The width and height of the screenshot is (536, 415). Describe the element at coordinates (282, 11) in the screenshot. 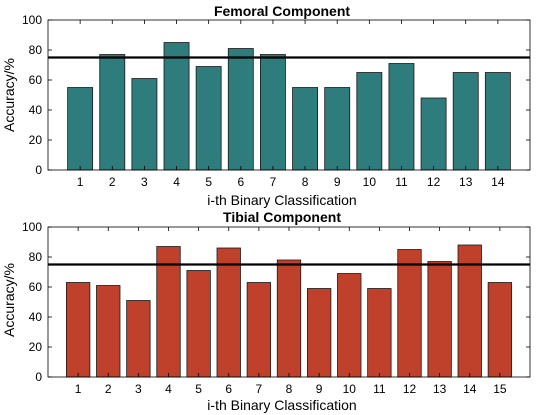

I see `chart-title: Femoral Component` at that location.